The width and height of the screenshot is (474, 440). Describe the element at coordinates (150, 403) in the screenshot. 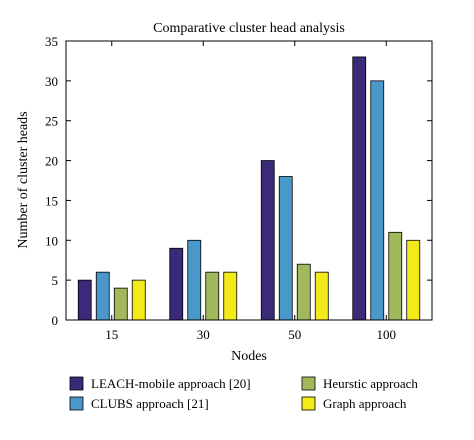

I see `legend-label-2: CLUBS approach [21]` at that location.